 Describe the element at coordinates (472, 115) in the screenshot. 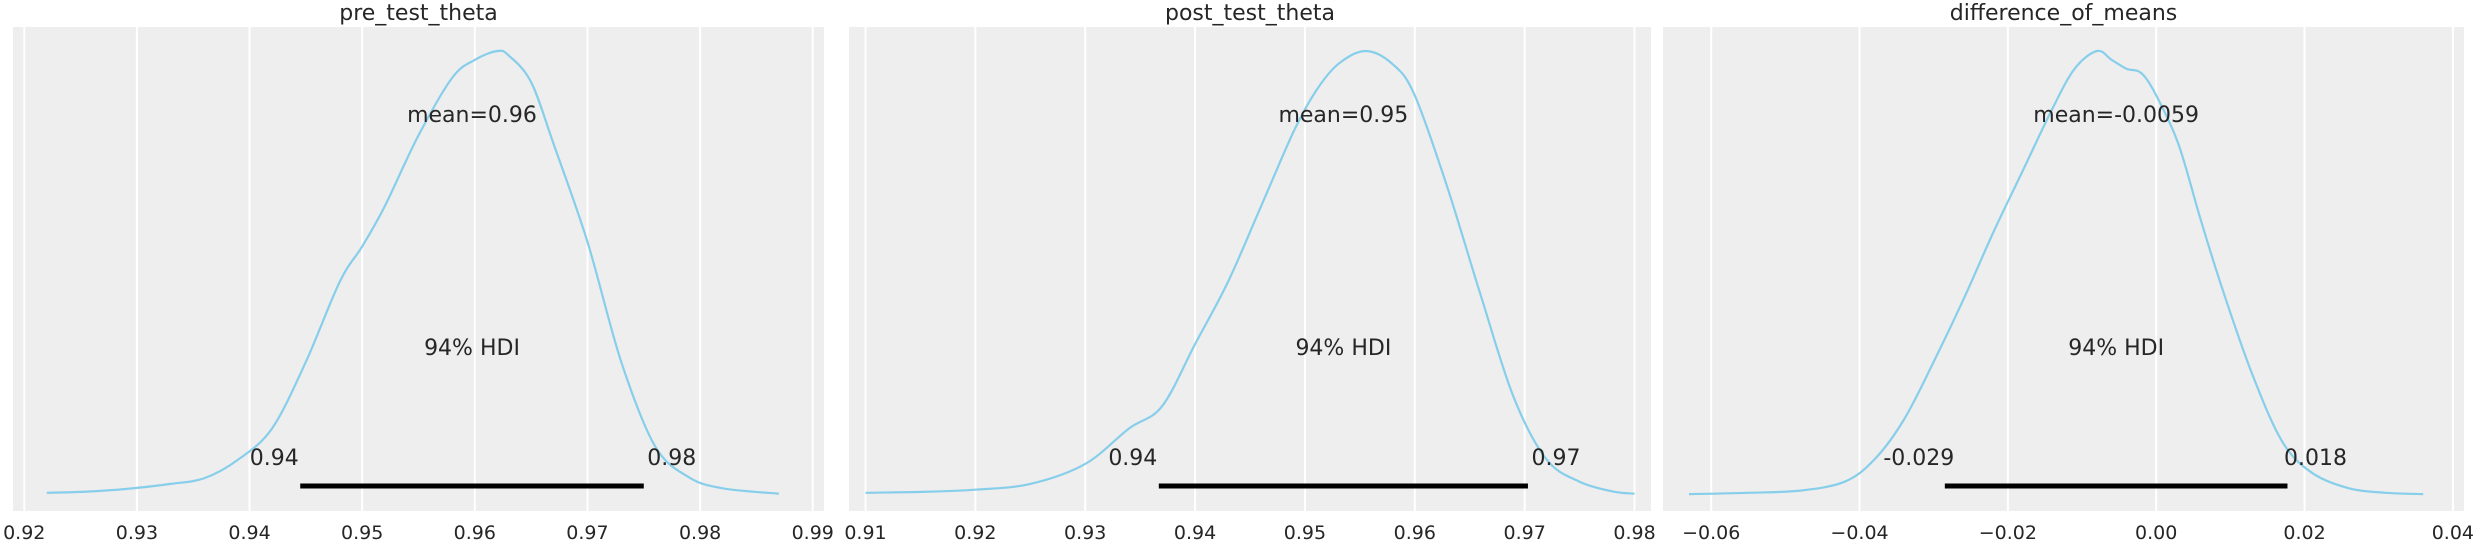

I see `mean-label: mean=0.96` at that location.